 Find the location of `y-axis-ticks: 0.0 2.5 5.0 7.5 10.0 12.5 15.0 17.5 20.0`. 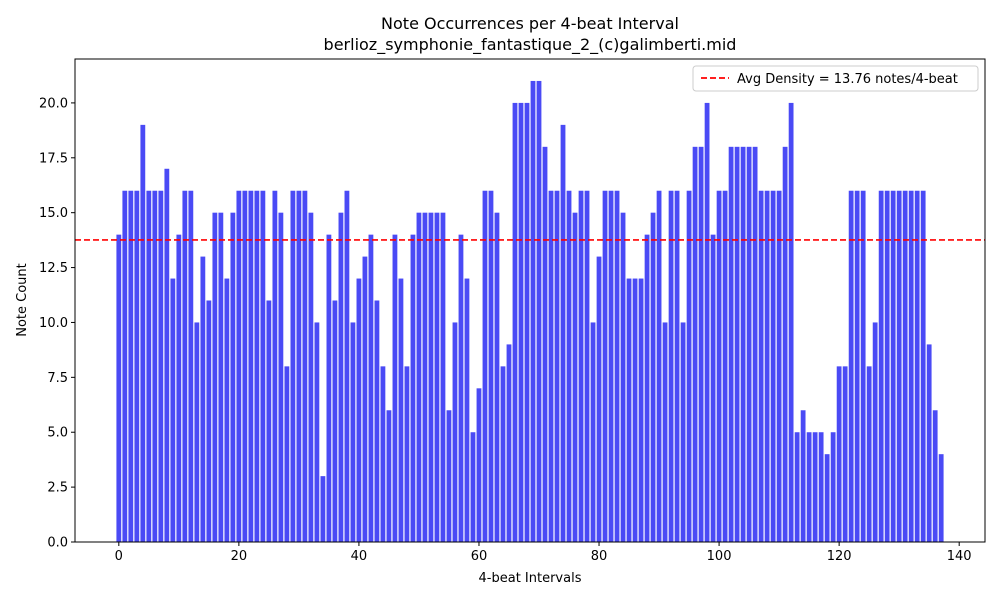

y-axis-ticks: 0.0 2.5 5.0 7.5 10.0 12.5 15.0 17.5 20.0 is located at coordinates (57, 323).